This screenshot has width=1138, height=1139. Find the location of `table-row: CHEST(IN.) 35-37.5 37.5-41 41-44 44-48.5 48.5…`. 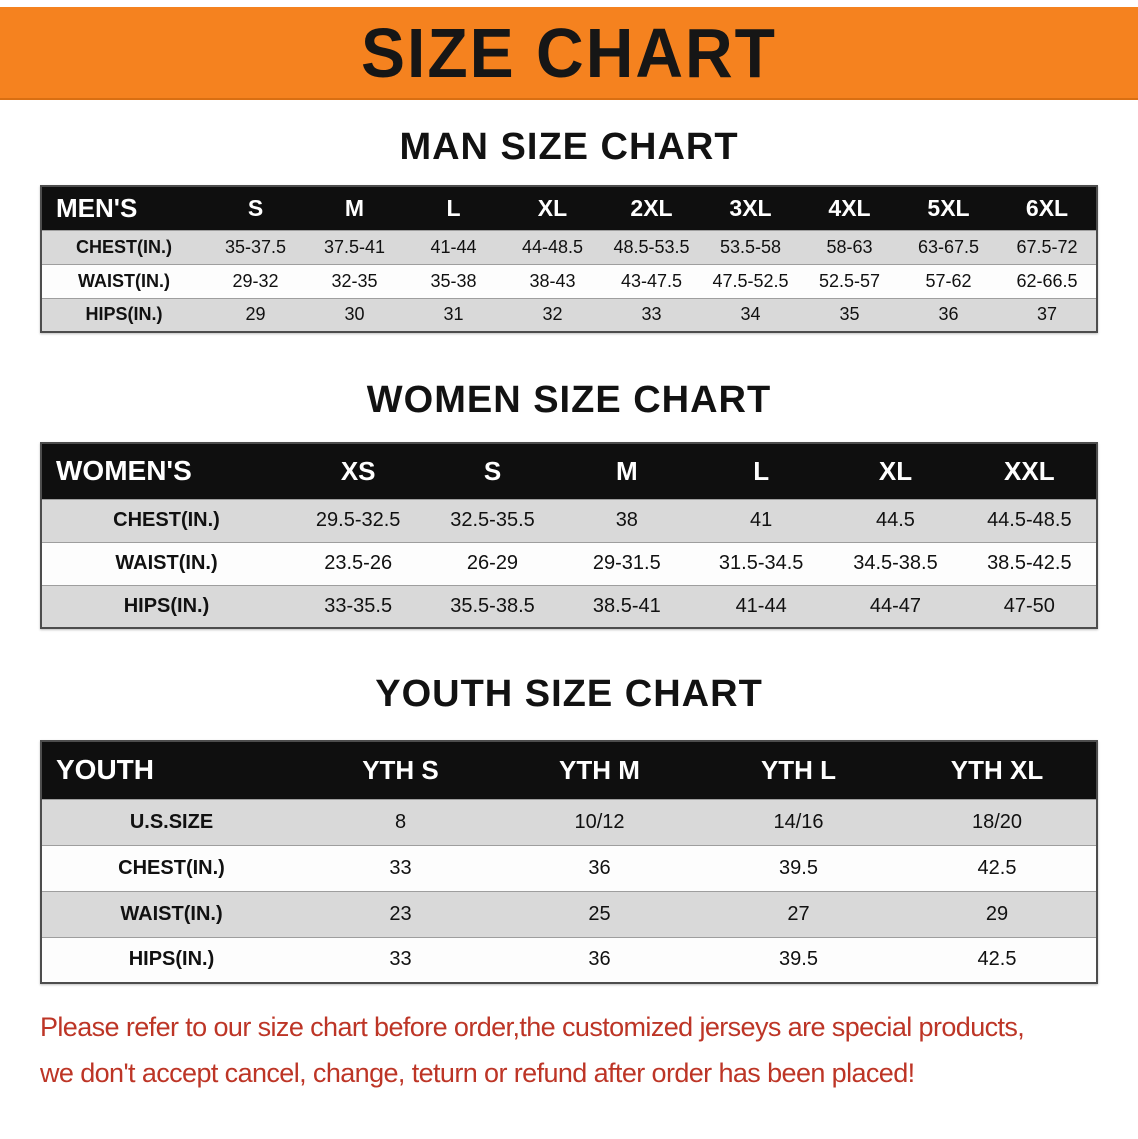

table-row: CHEST(IN.) 35-37.5 37.5-41 41-44 44-48.5 48.5… is located at coordinates (569, 246).